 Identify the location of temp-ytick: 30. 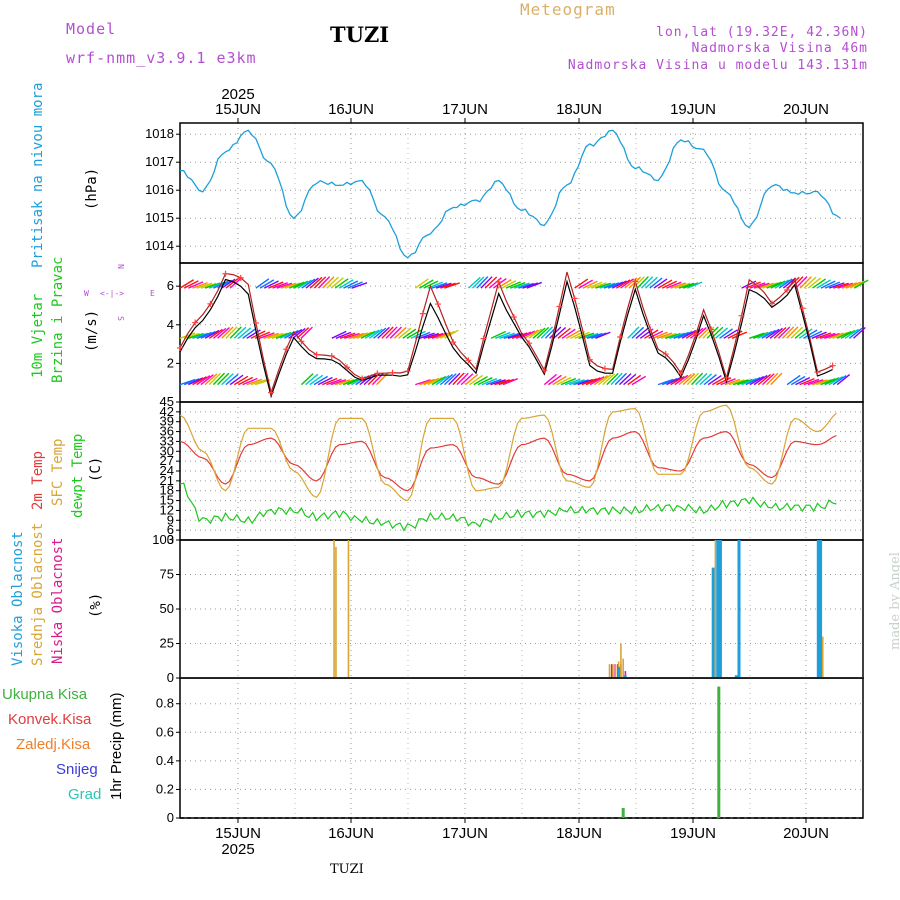
(167, 450).